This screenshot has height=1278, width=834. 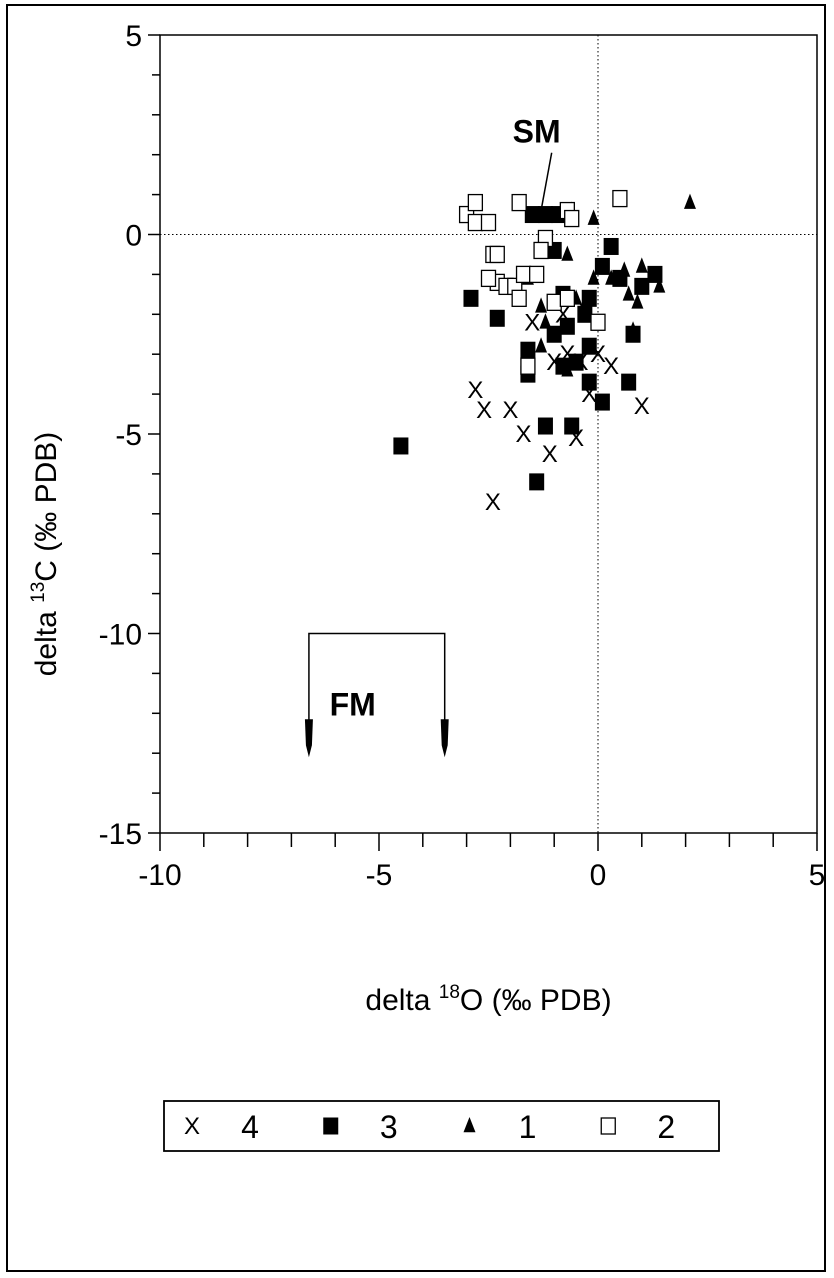 What do you see at coordinates (120, 834) in the screenshot?
I see `y-tick-label: -15` at bounding box center [120, 834].